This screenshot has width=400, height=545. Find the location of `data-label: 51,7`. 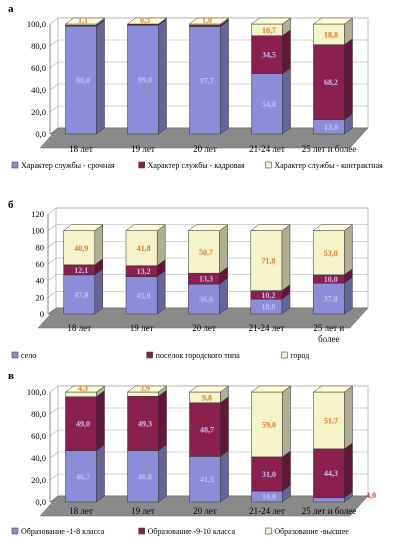

data-label: 51,7 is located at coordinates (331, 420).